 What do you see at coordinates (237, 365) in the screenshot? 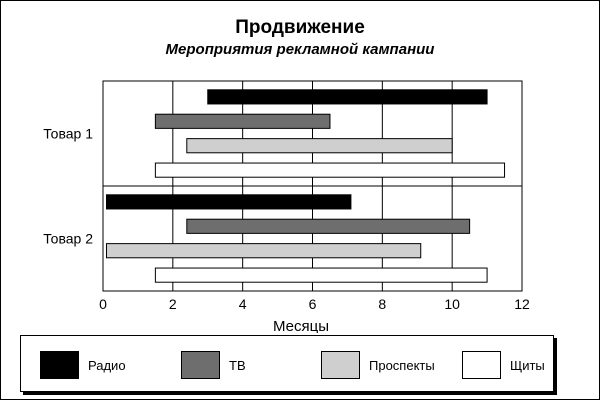
I see `legend-label-tv: ТВ` at bounding box center [237, 365].